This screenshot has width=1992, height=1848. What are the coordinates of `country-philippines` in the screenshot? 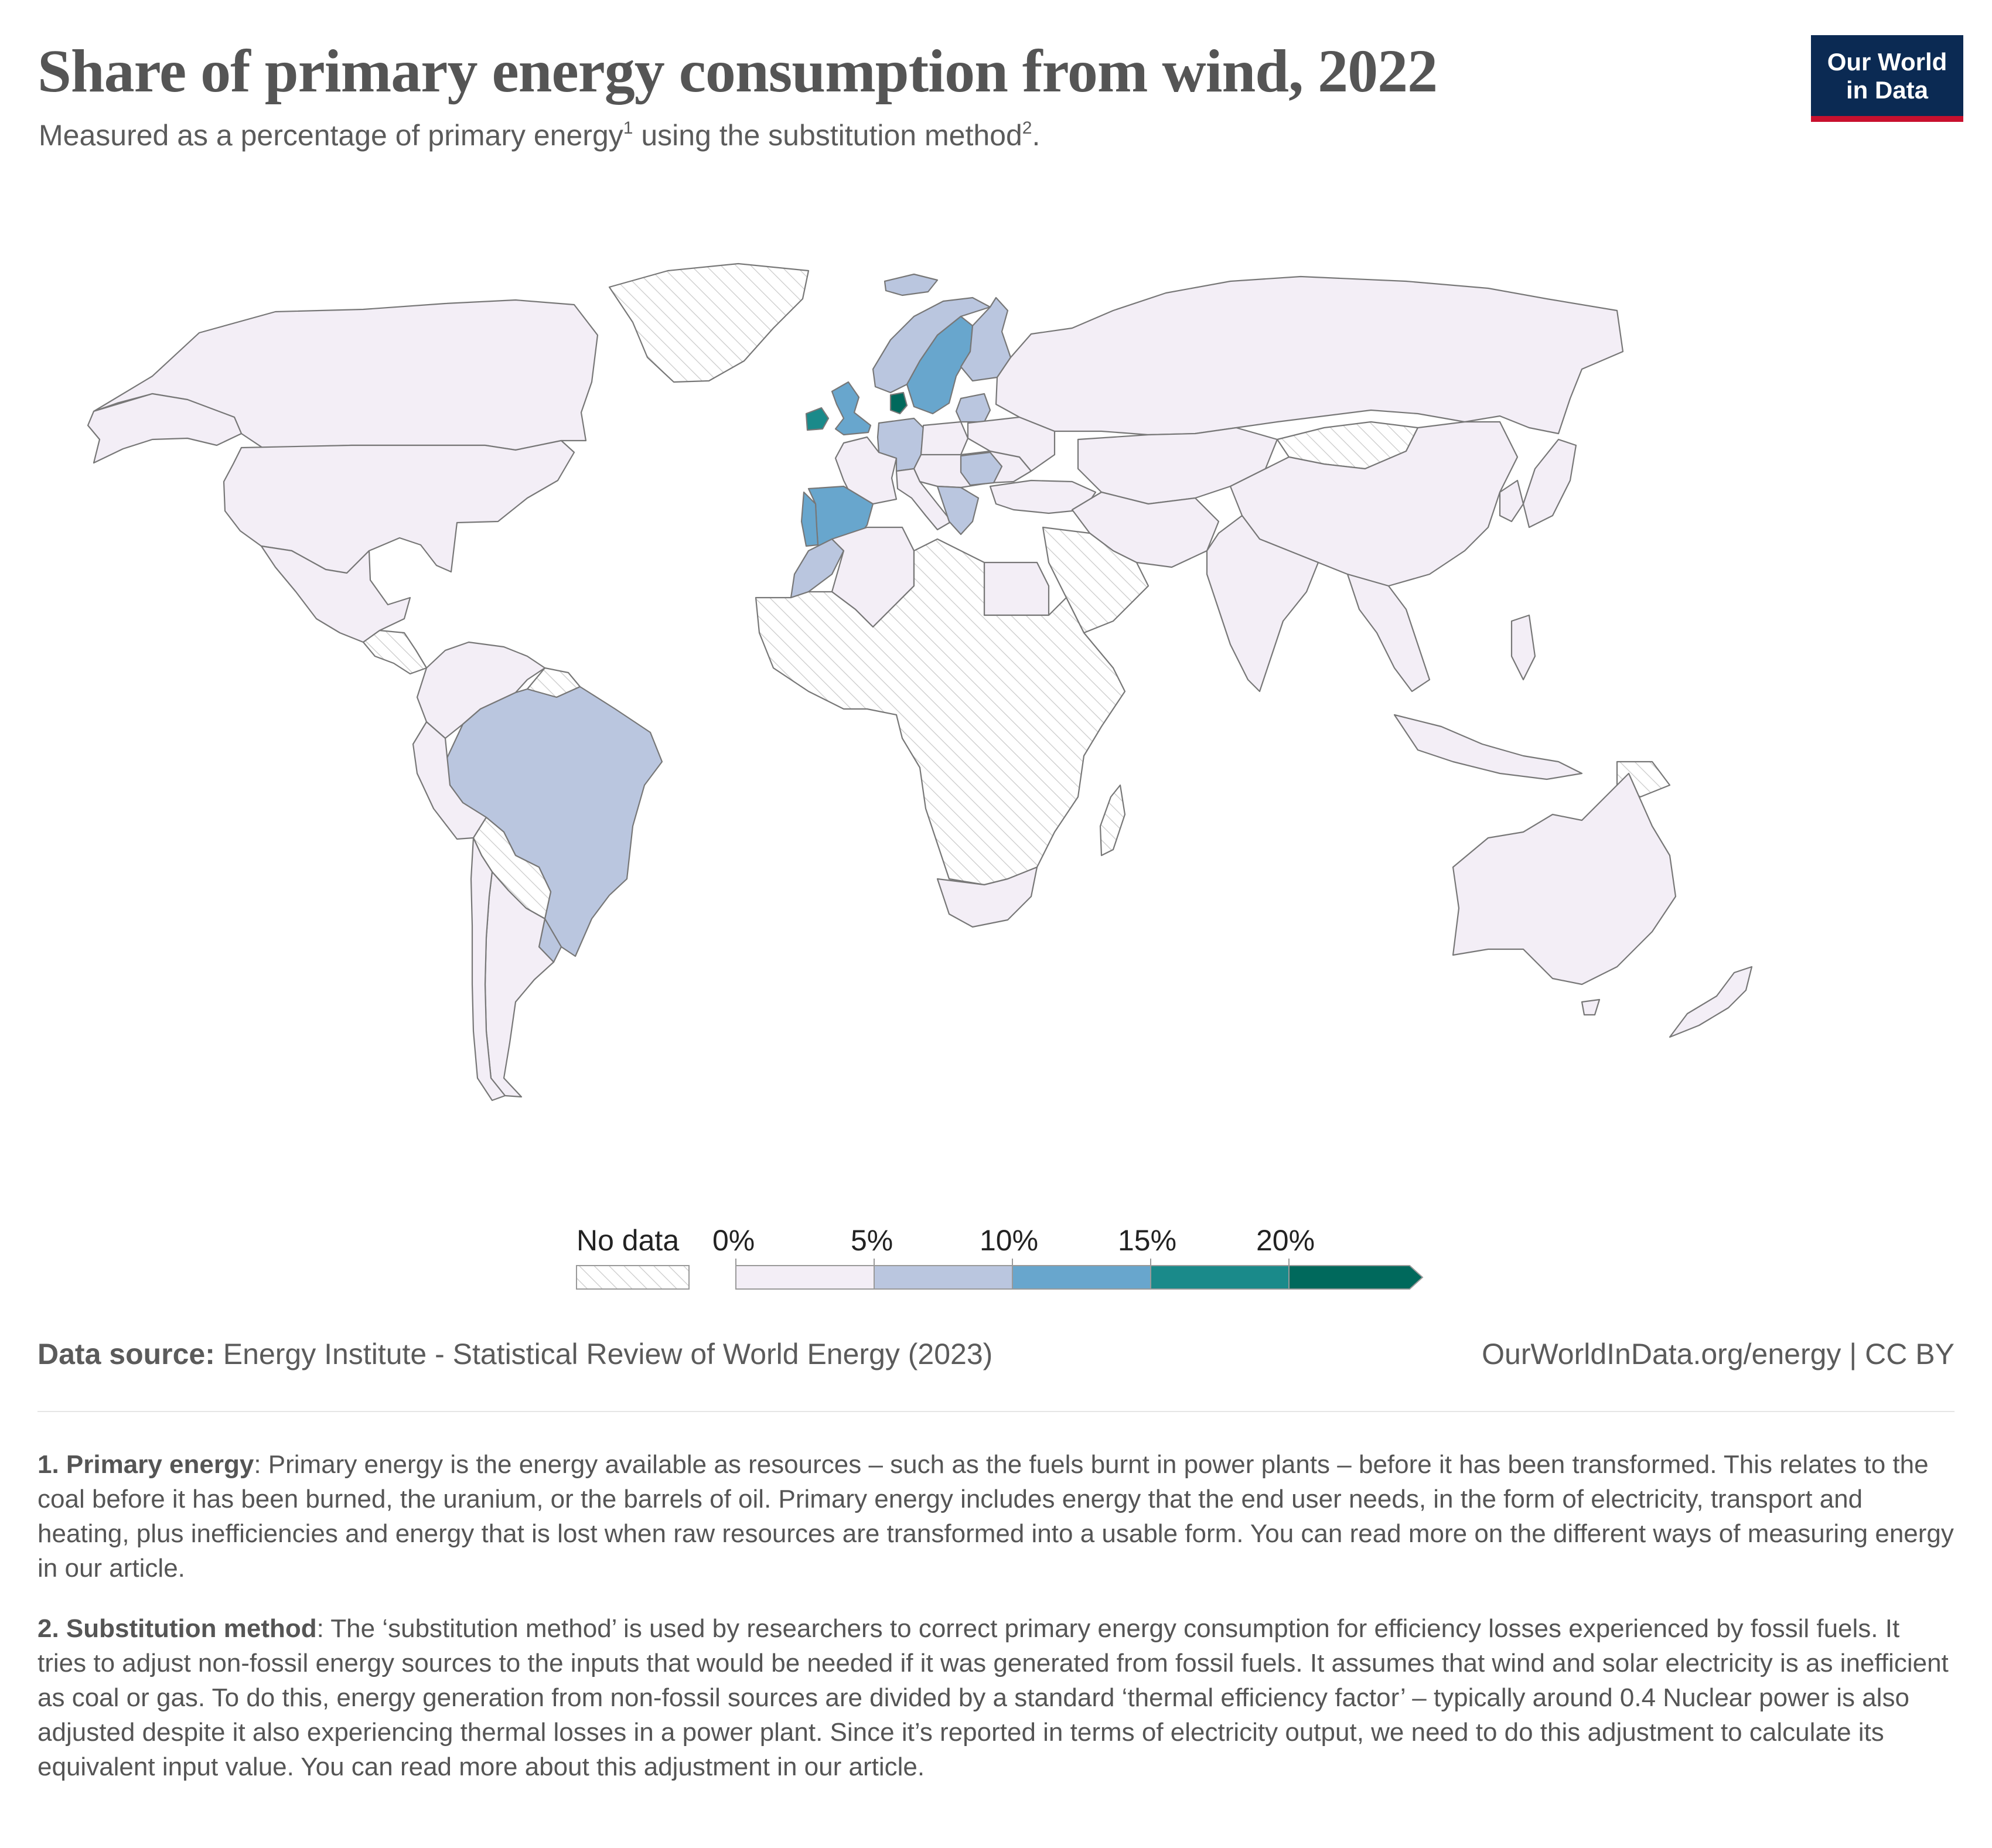 It's located at (1523, 647).